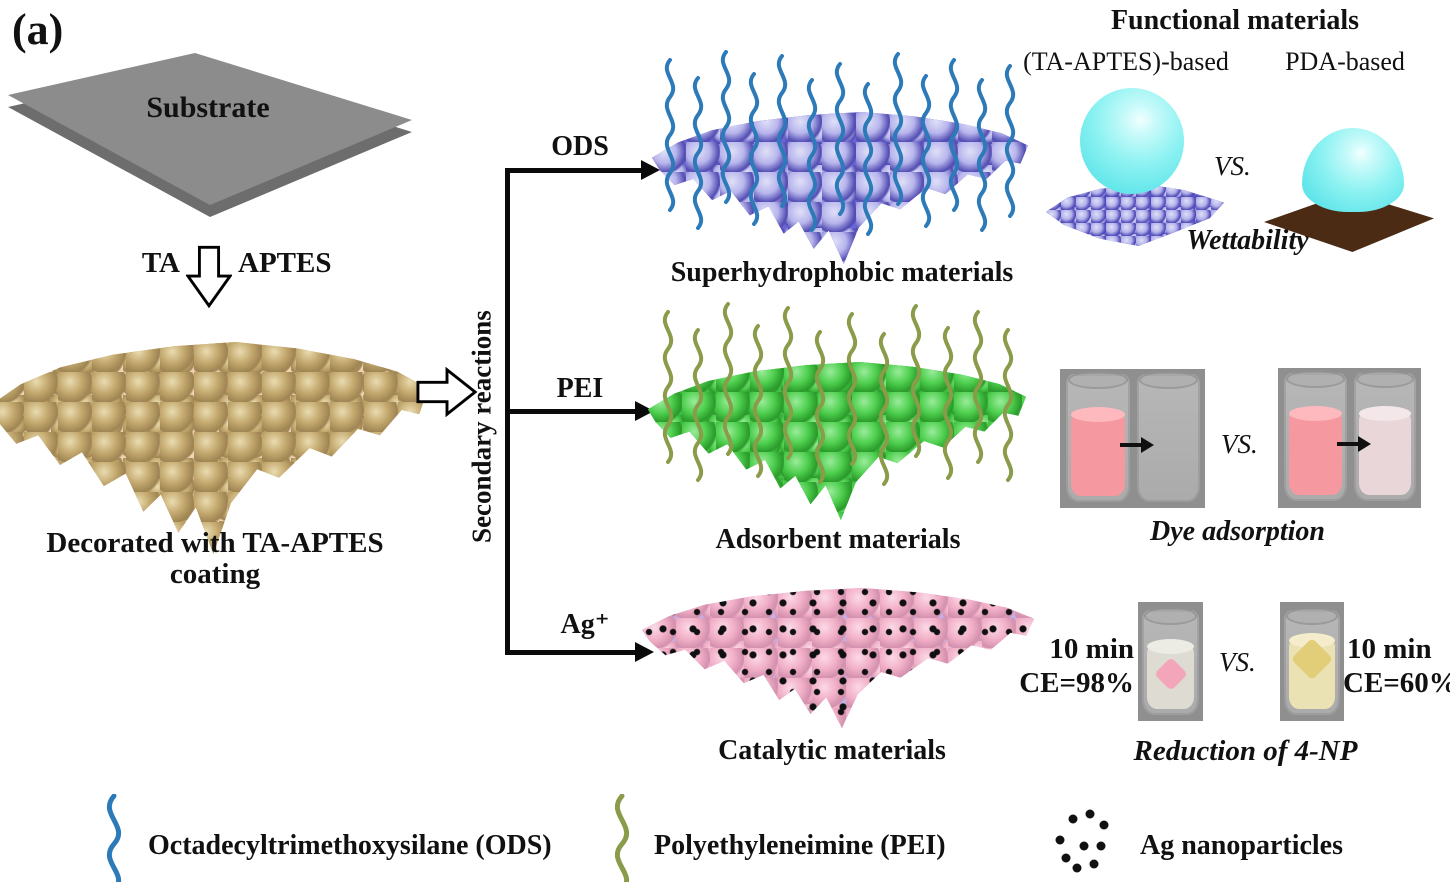  Describe the element at coordinates (838, 658) in the screenshot. I see `catalytic-surface` at that location.